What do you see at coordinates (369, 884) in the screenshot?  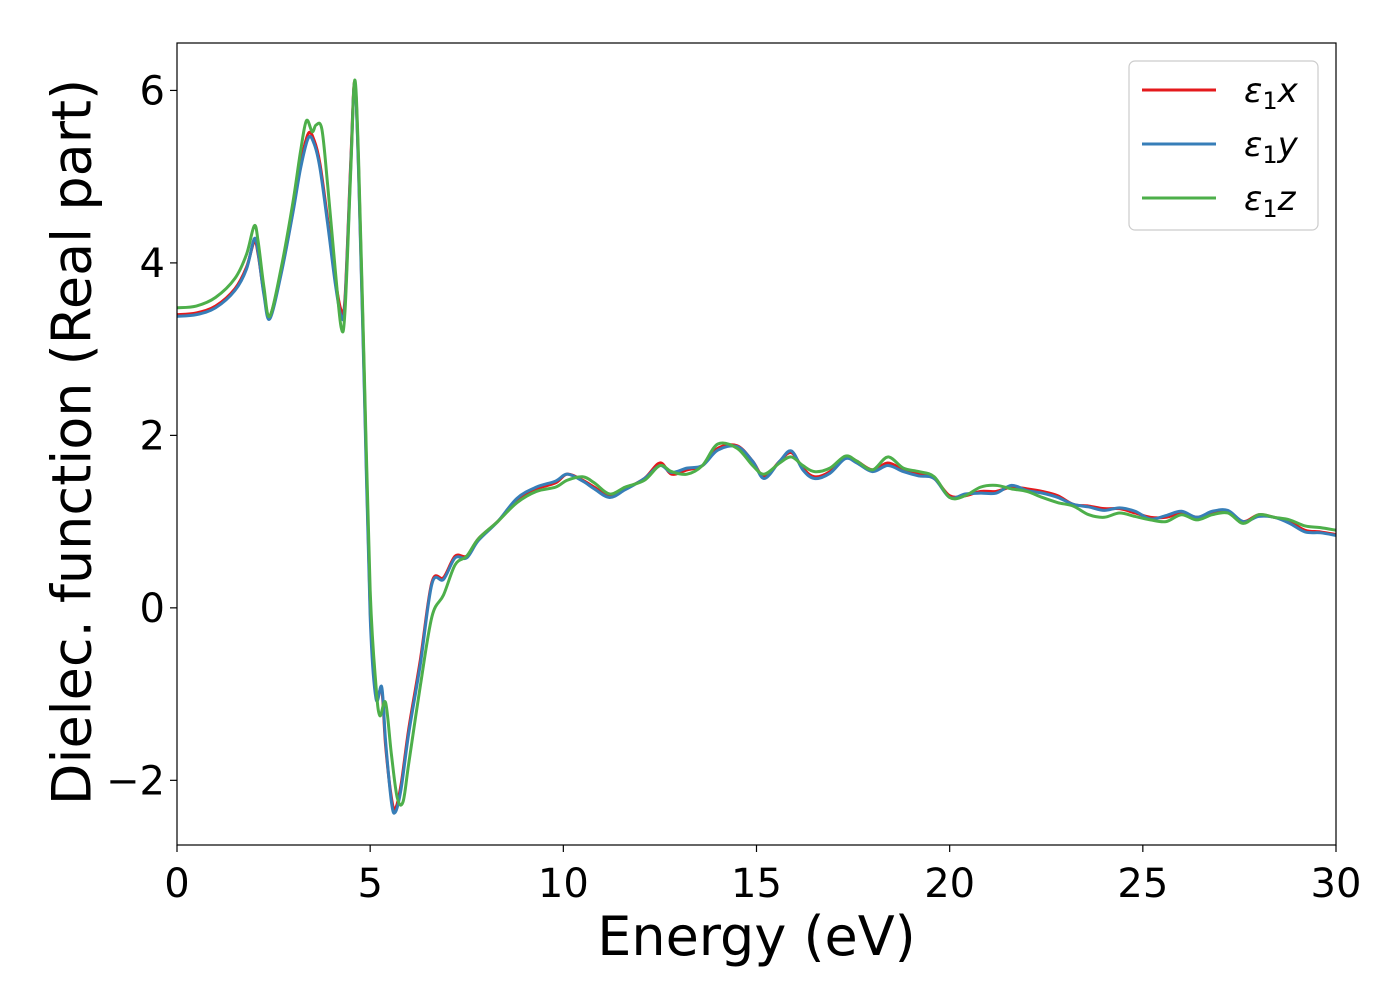 I see `x-tick-label: 5` at bounding box center [369, 884].